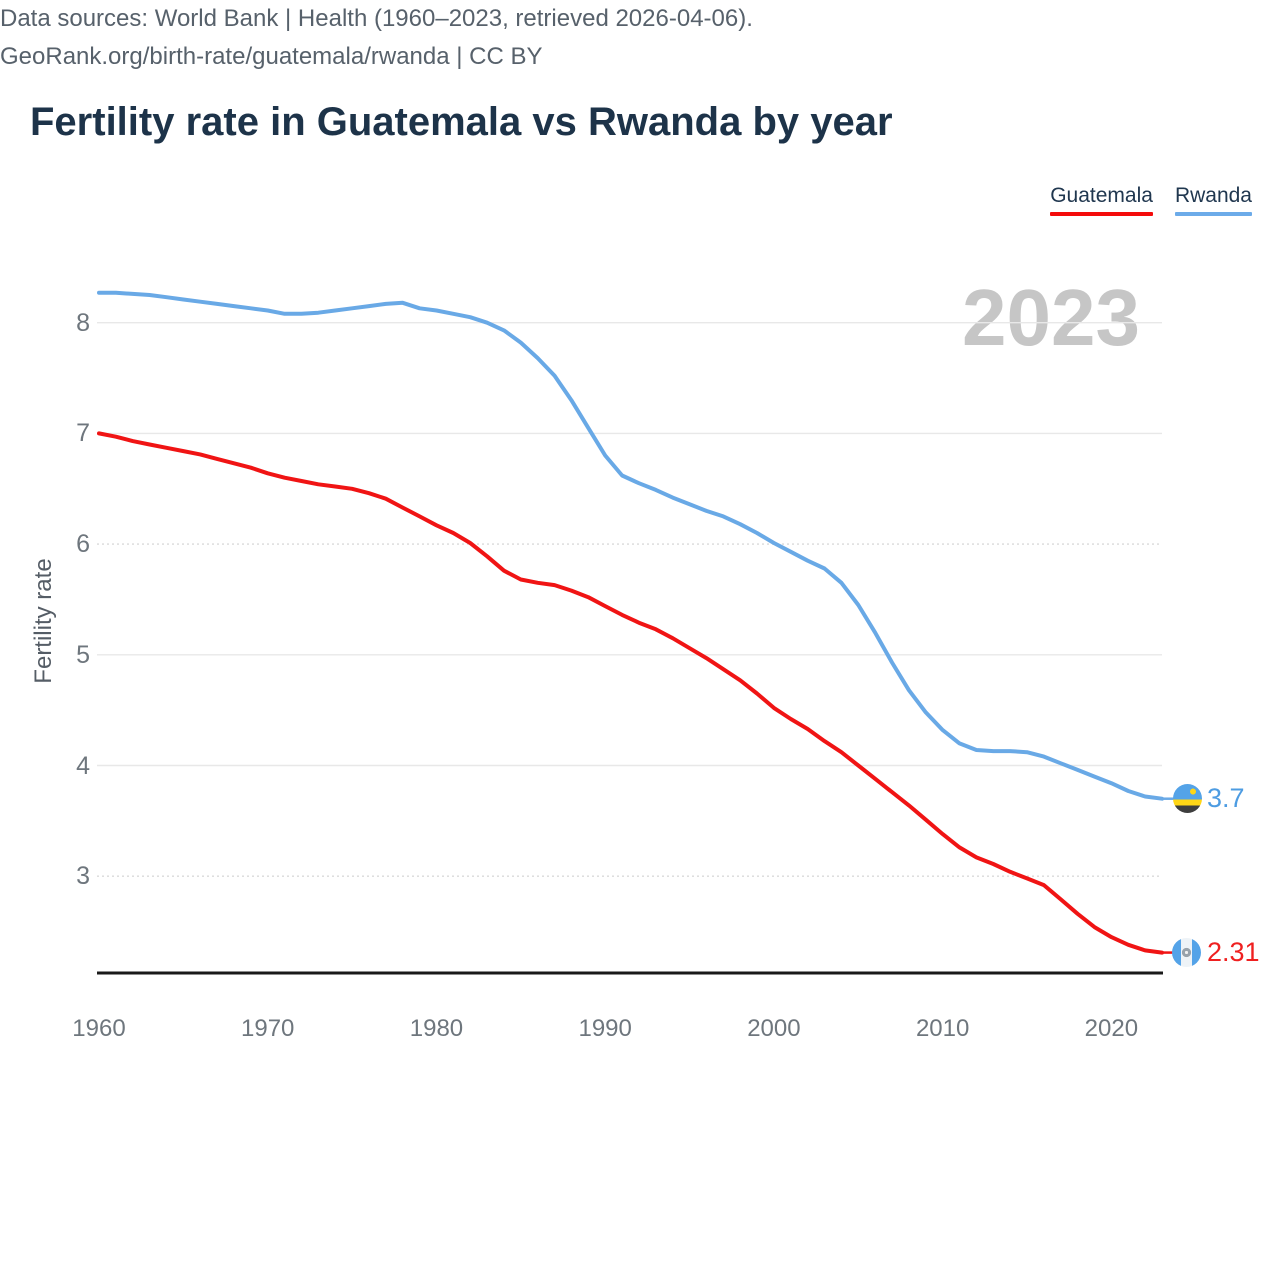 The height and width of the screenshot is (1280, 1280). Describe the element at coordinates (1233, 952) in the screenshot. I see `guatemala-end-value: 2.31` at that location.